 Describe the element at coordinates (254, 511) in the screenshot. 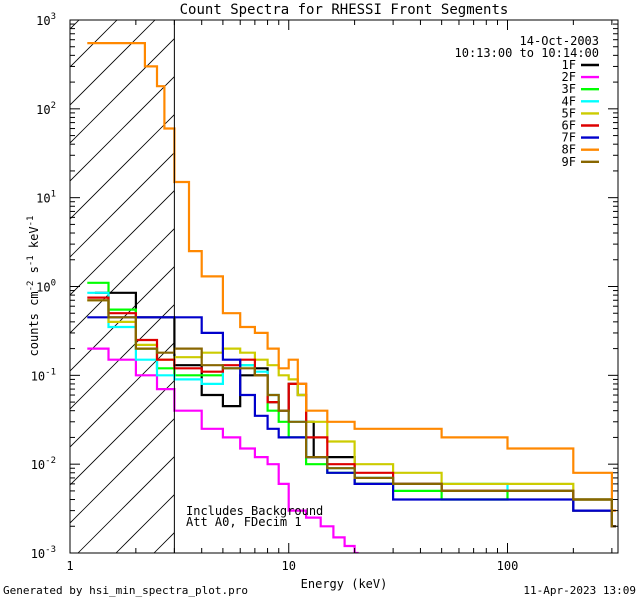

I see `annotation-background: Includes Background` at that location.